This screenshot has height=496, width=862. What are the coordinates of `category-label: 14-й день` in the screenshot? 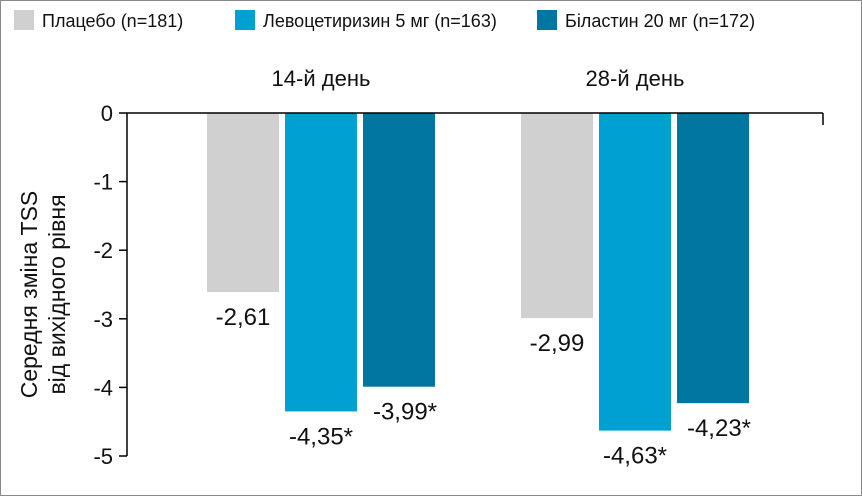 It's located at (321, 78).